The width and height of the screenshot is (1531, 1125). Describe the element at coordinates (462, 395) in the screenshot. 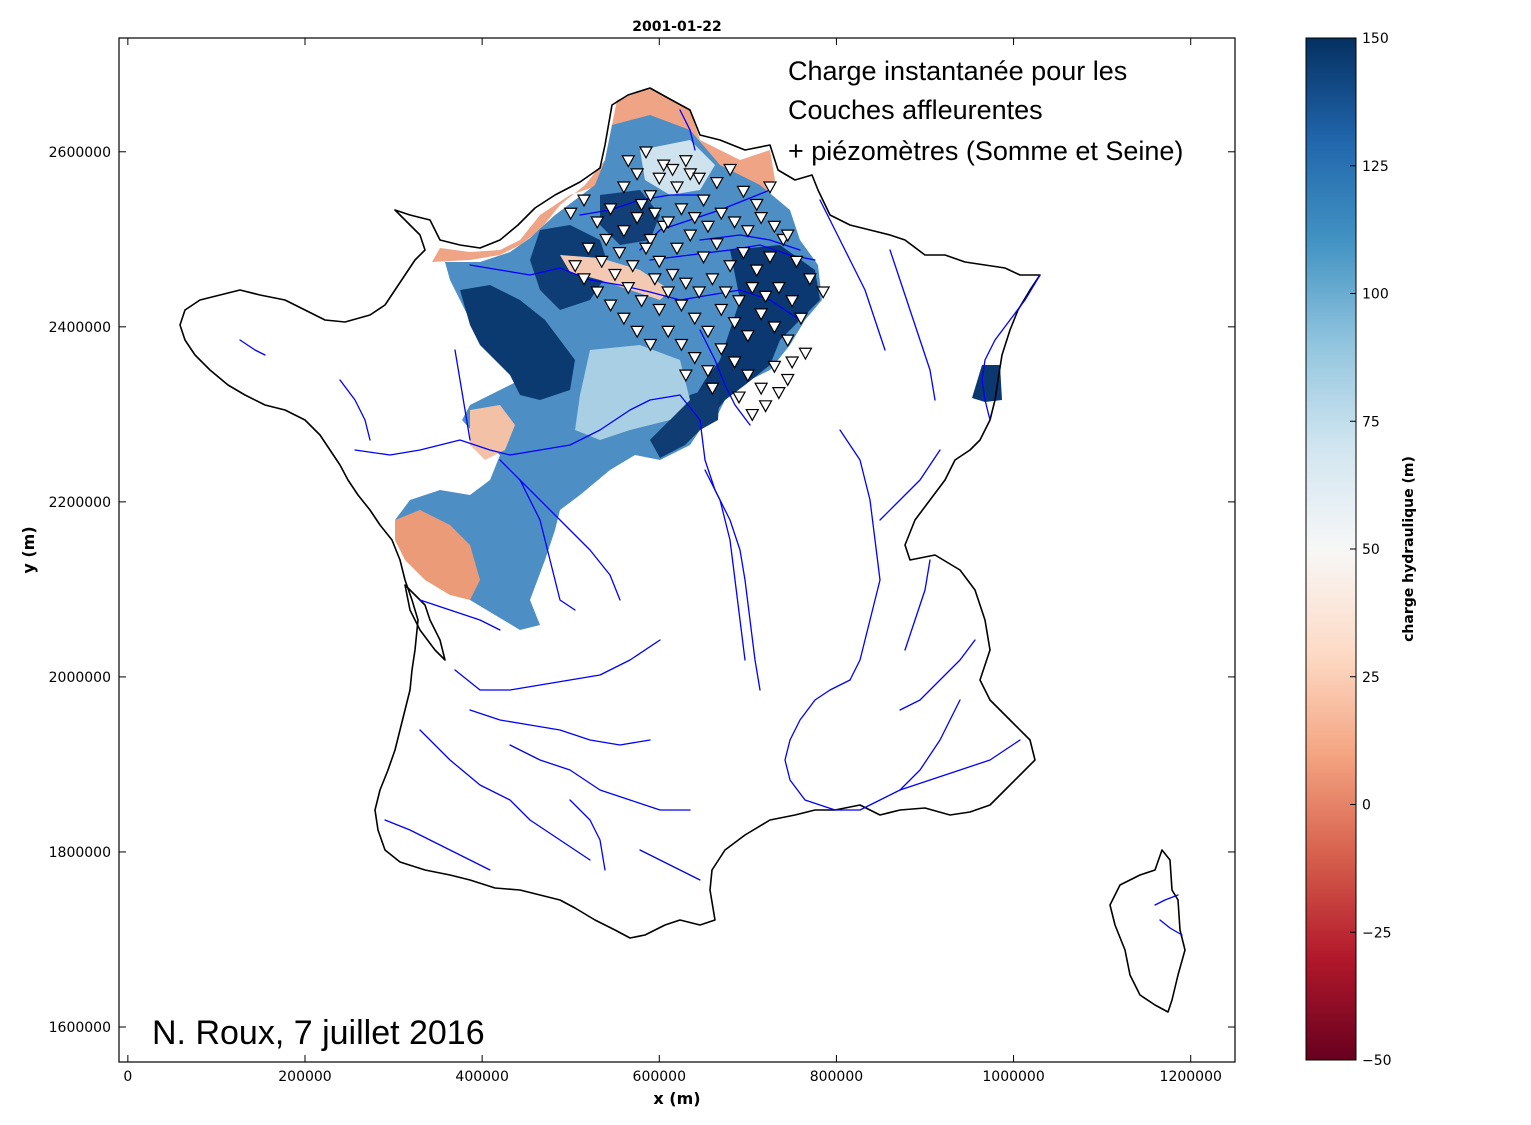

I see `river-mayenne` at that location.